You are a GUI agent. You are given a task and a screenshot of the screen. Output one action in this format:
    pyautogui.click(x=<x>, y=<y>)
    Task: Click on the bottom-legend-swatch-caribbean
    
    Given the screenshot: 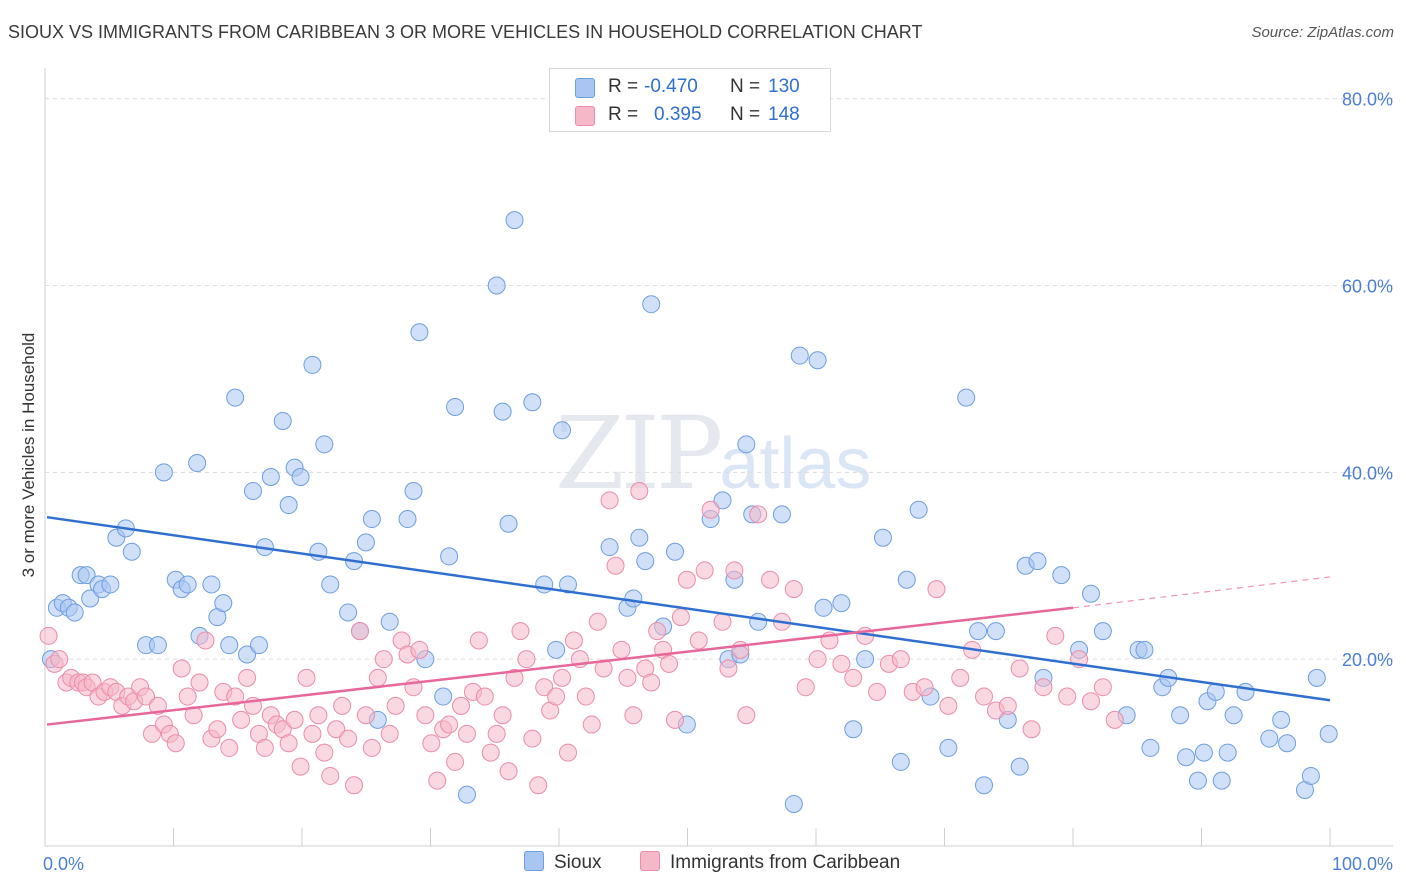 What is the action you would take?
    pyautogui.click(x=650, y=861)
    